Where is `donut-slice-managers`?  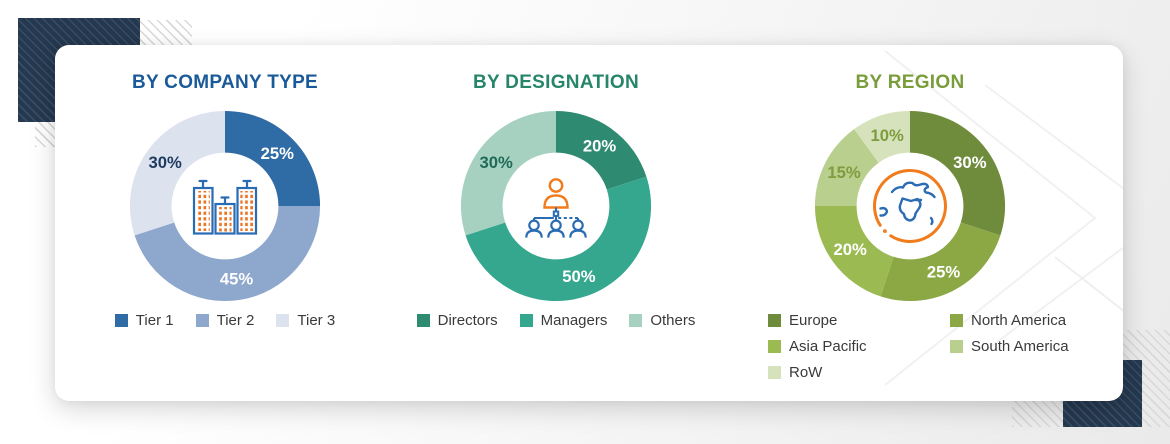
donut-slice-managers is located at coordinates (558, 239).